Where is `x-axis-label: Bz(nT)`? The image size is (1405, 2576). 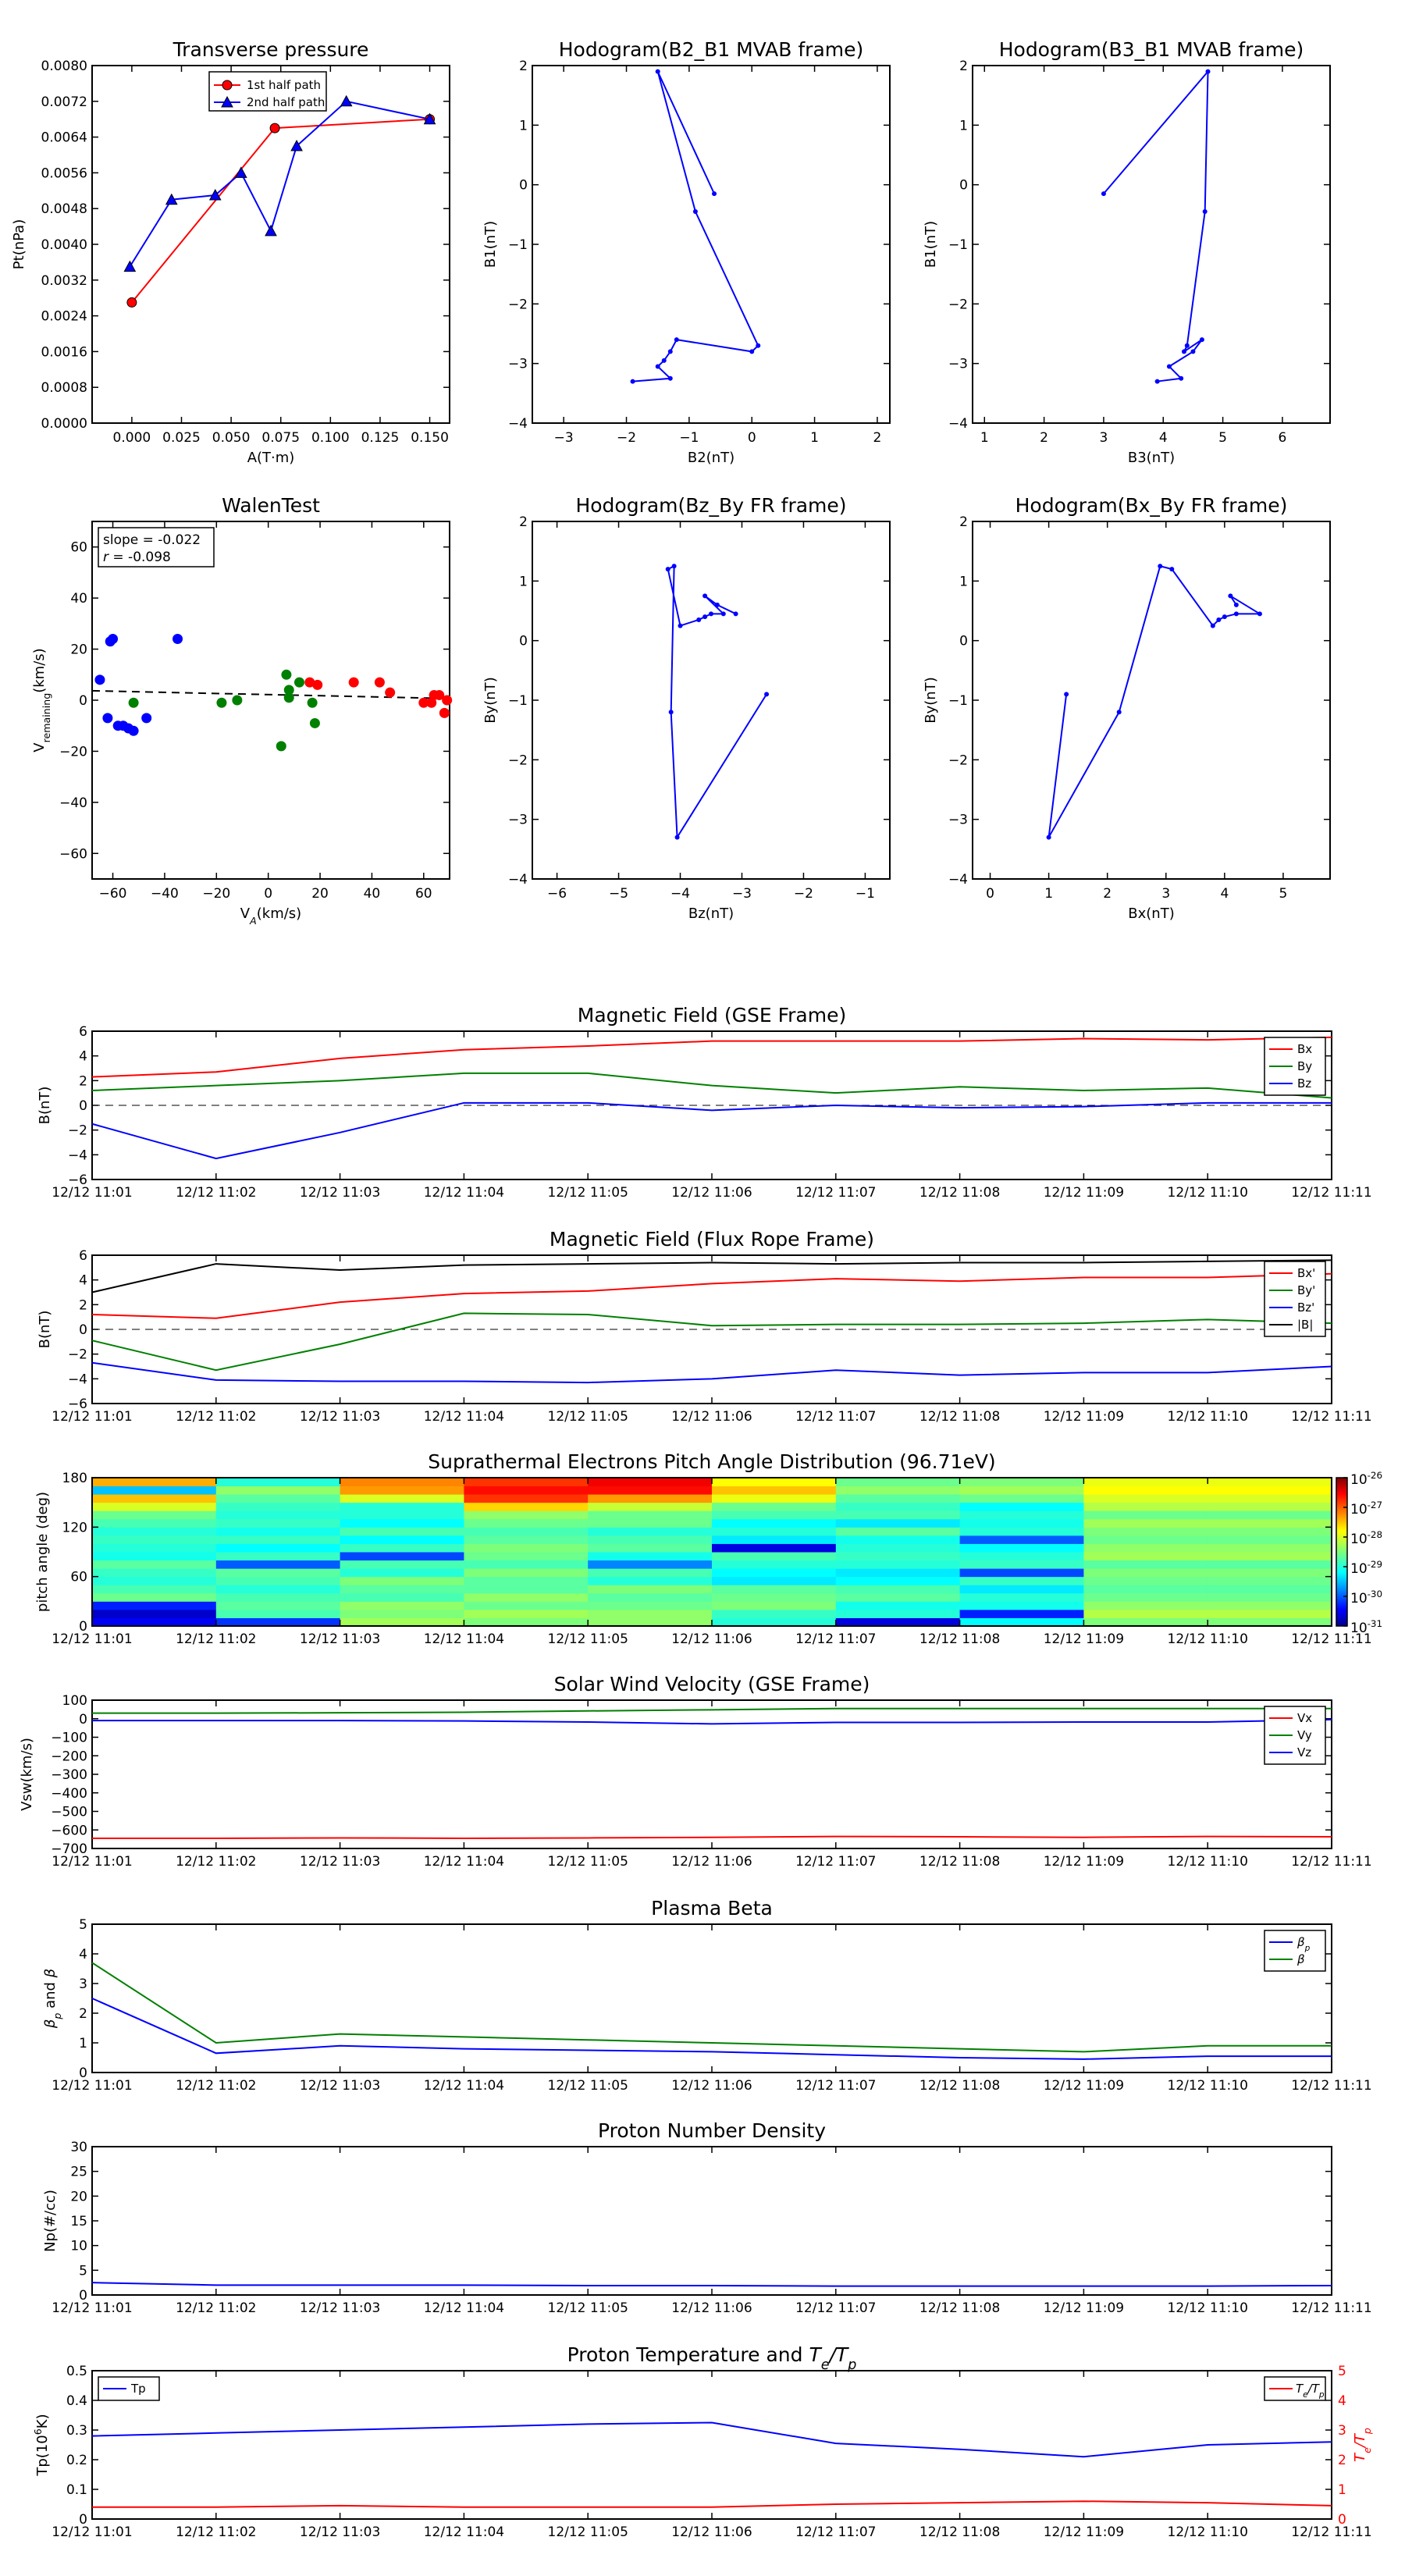 x-axis-label: Bz(nT) is located at coordinates (711, 914).